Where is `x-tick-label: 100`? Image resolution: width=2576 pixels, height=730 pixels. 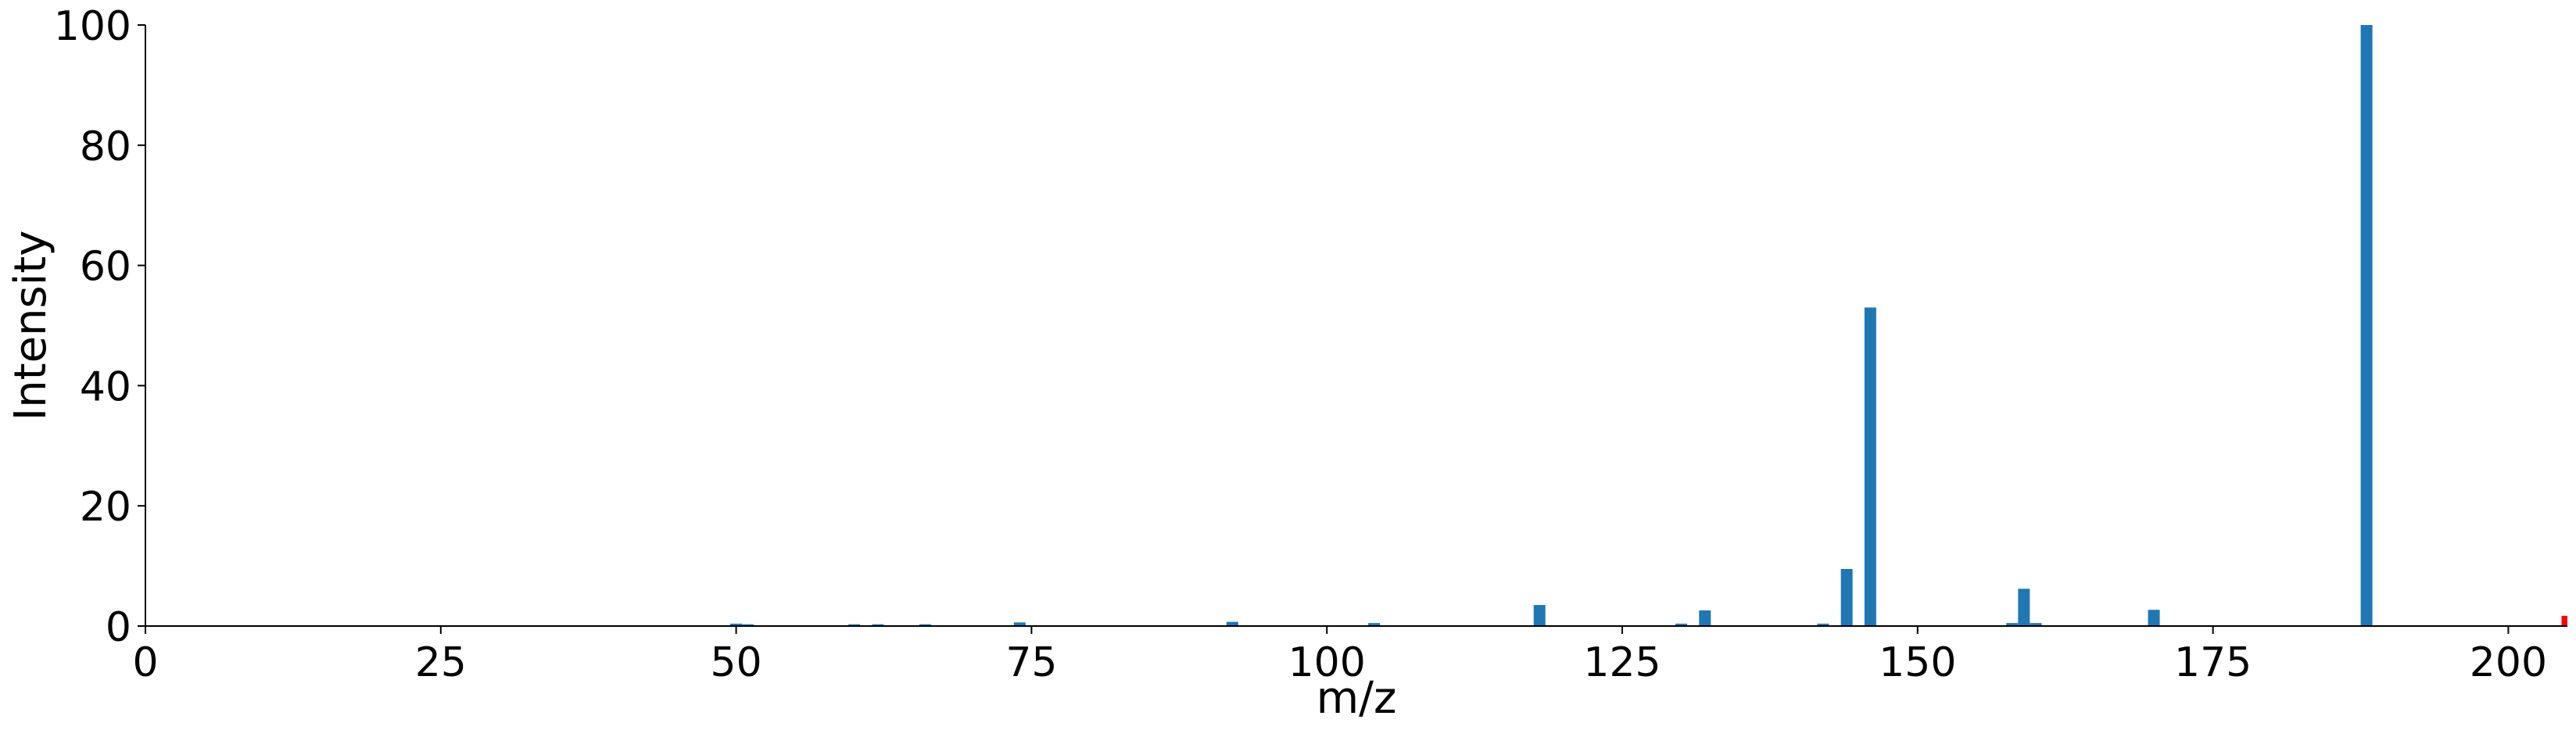 x-tick-label: 100 is located at coordinates (1327, 662).